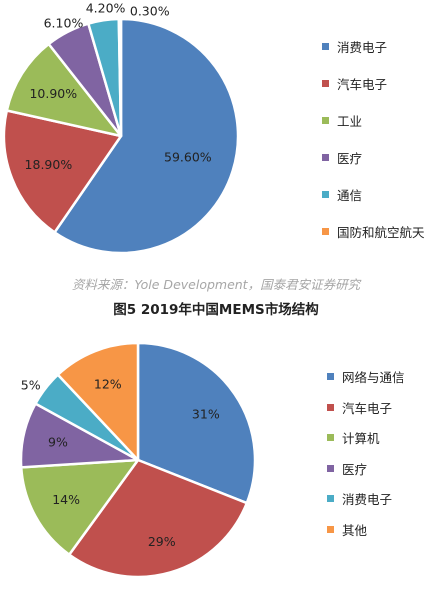 The height and width of the screenshot is (608, 432). Describe the element at coordinates (350, 121) in the screenshot. I see `legend-label: 工业` at that location.